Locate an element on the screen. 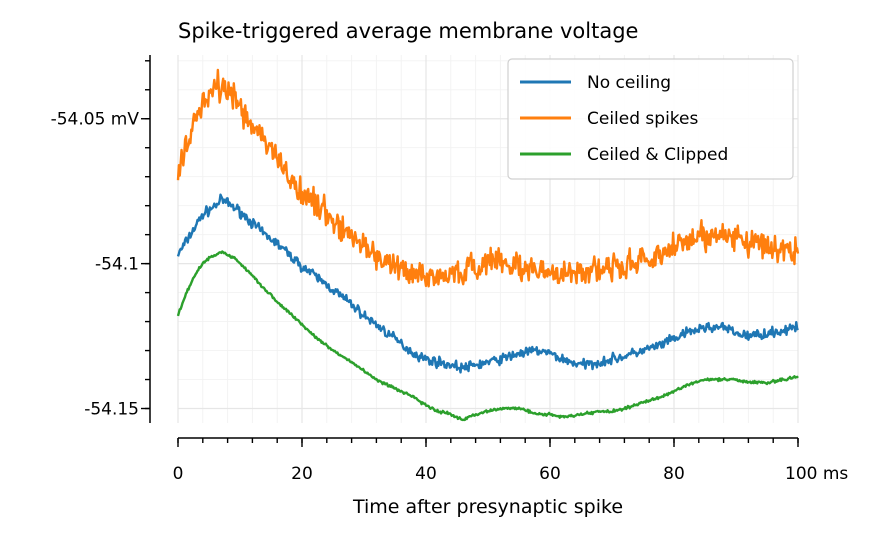 This screenshot has width=879, height=540. x-tick-label: 80 is located at coordinates (674, 474).